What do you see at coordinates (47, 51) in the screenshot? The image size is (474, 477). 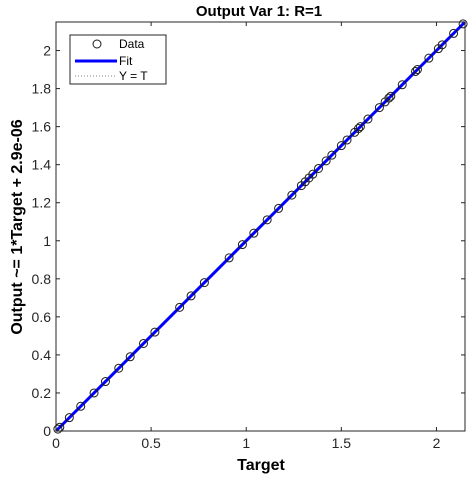 I see `y-tick-label: 2` at bounding box center [47, 51].